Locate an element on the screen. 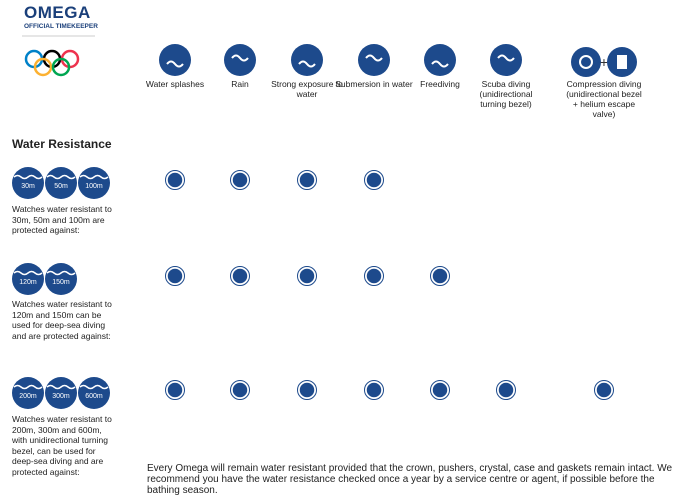  activity-label: Strong exposure to water is located at coordinates (307, 89).